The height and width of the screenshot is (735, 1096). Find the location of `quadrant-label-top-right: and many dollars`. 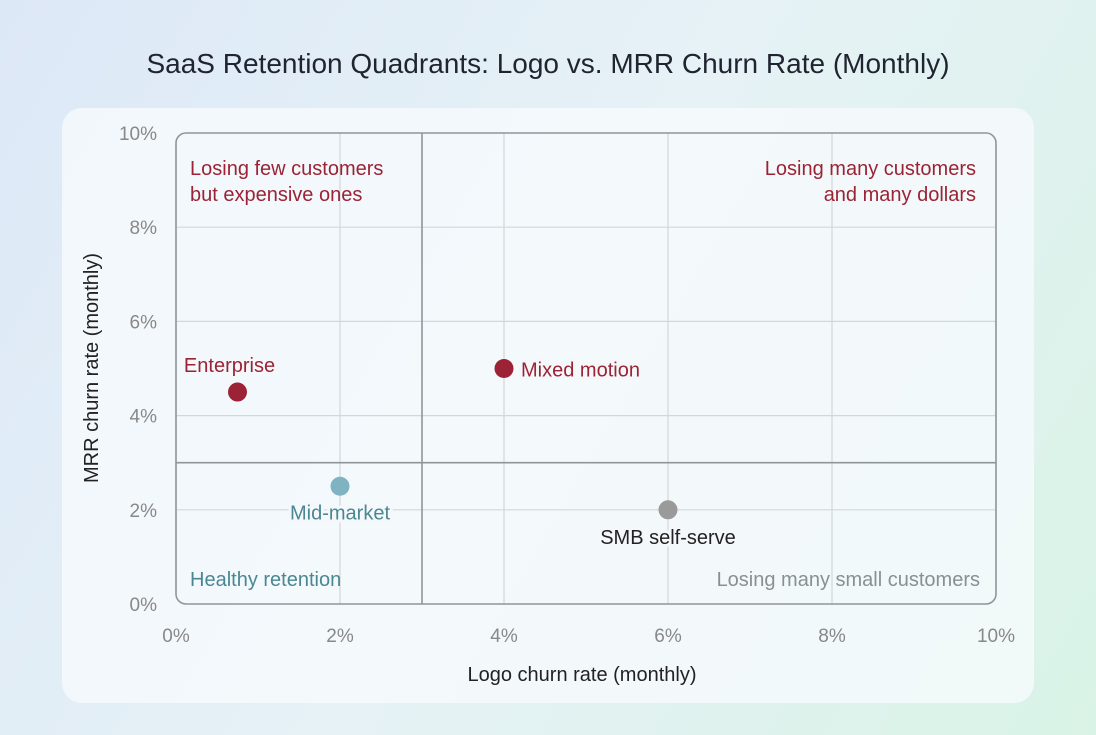

quadrant-label-top-right: and many dollars is located at coordinates (900, 195).